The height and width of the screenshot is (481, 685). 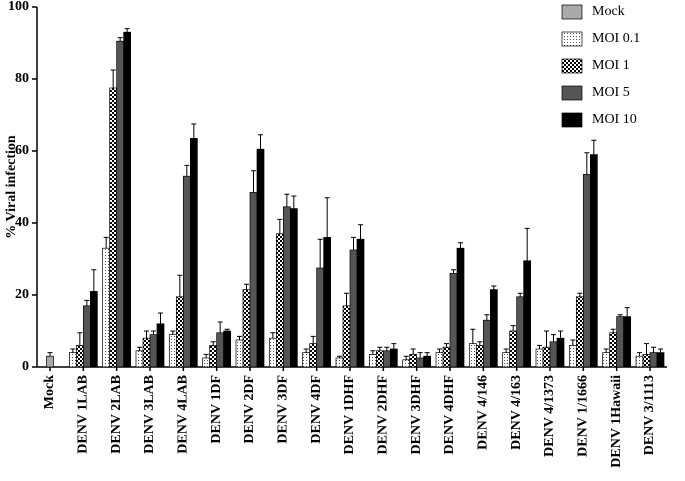 I want to click on x-tick-label: DENV 3LAB, so click(x=149, y=414).